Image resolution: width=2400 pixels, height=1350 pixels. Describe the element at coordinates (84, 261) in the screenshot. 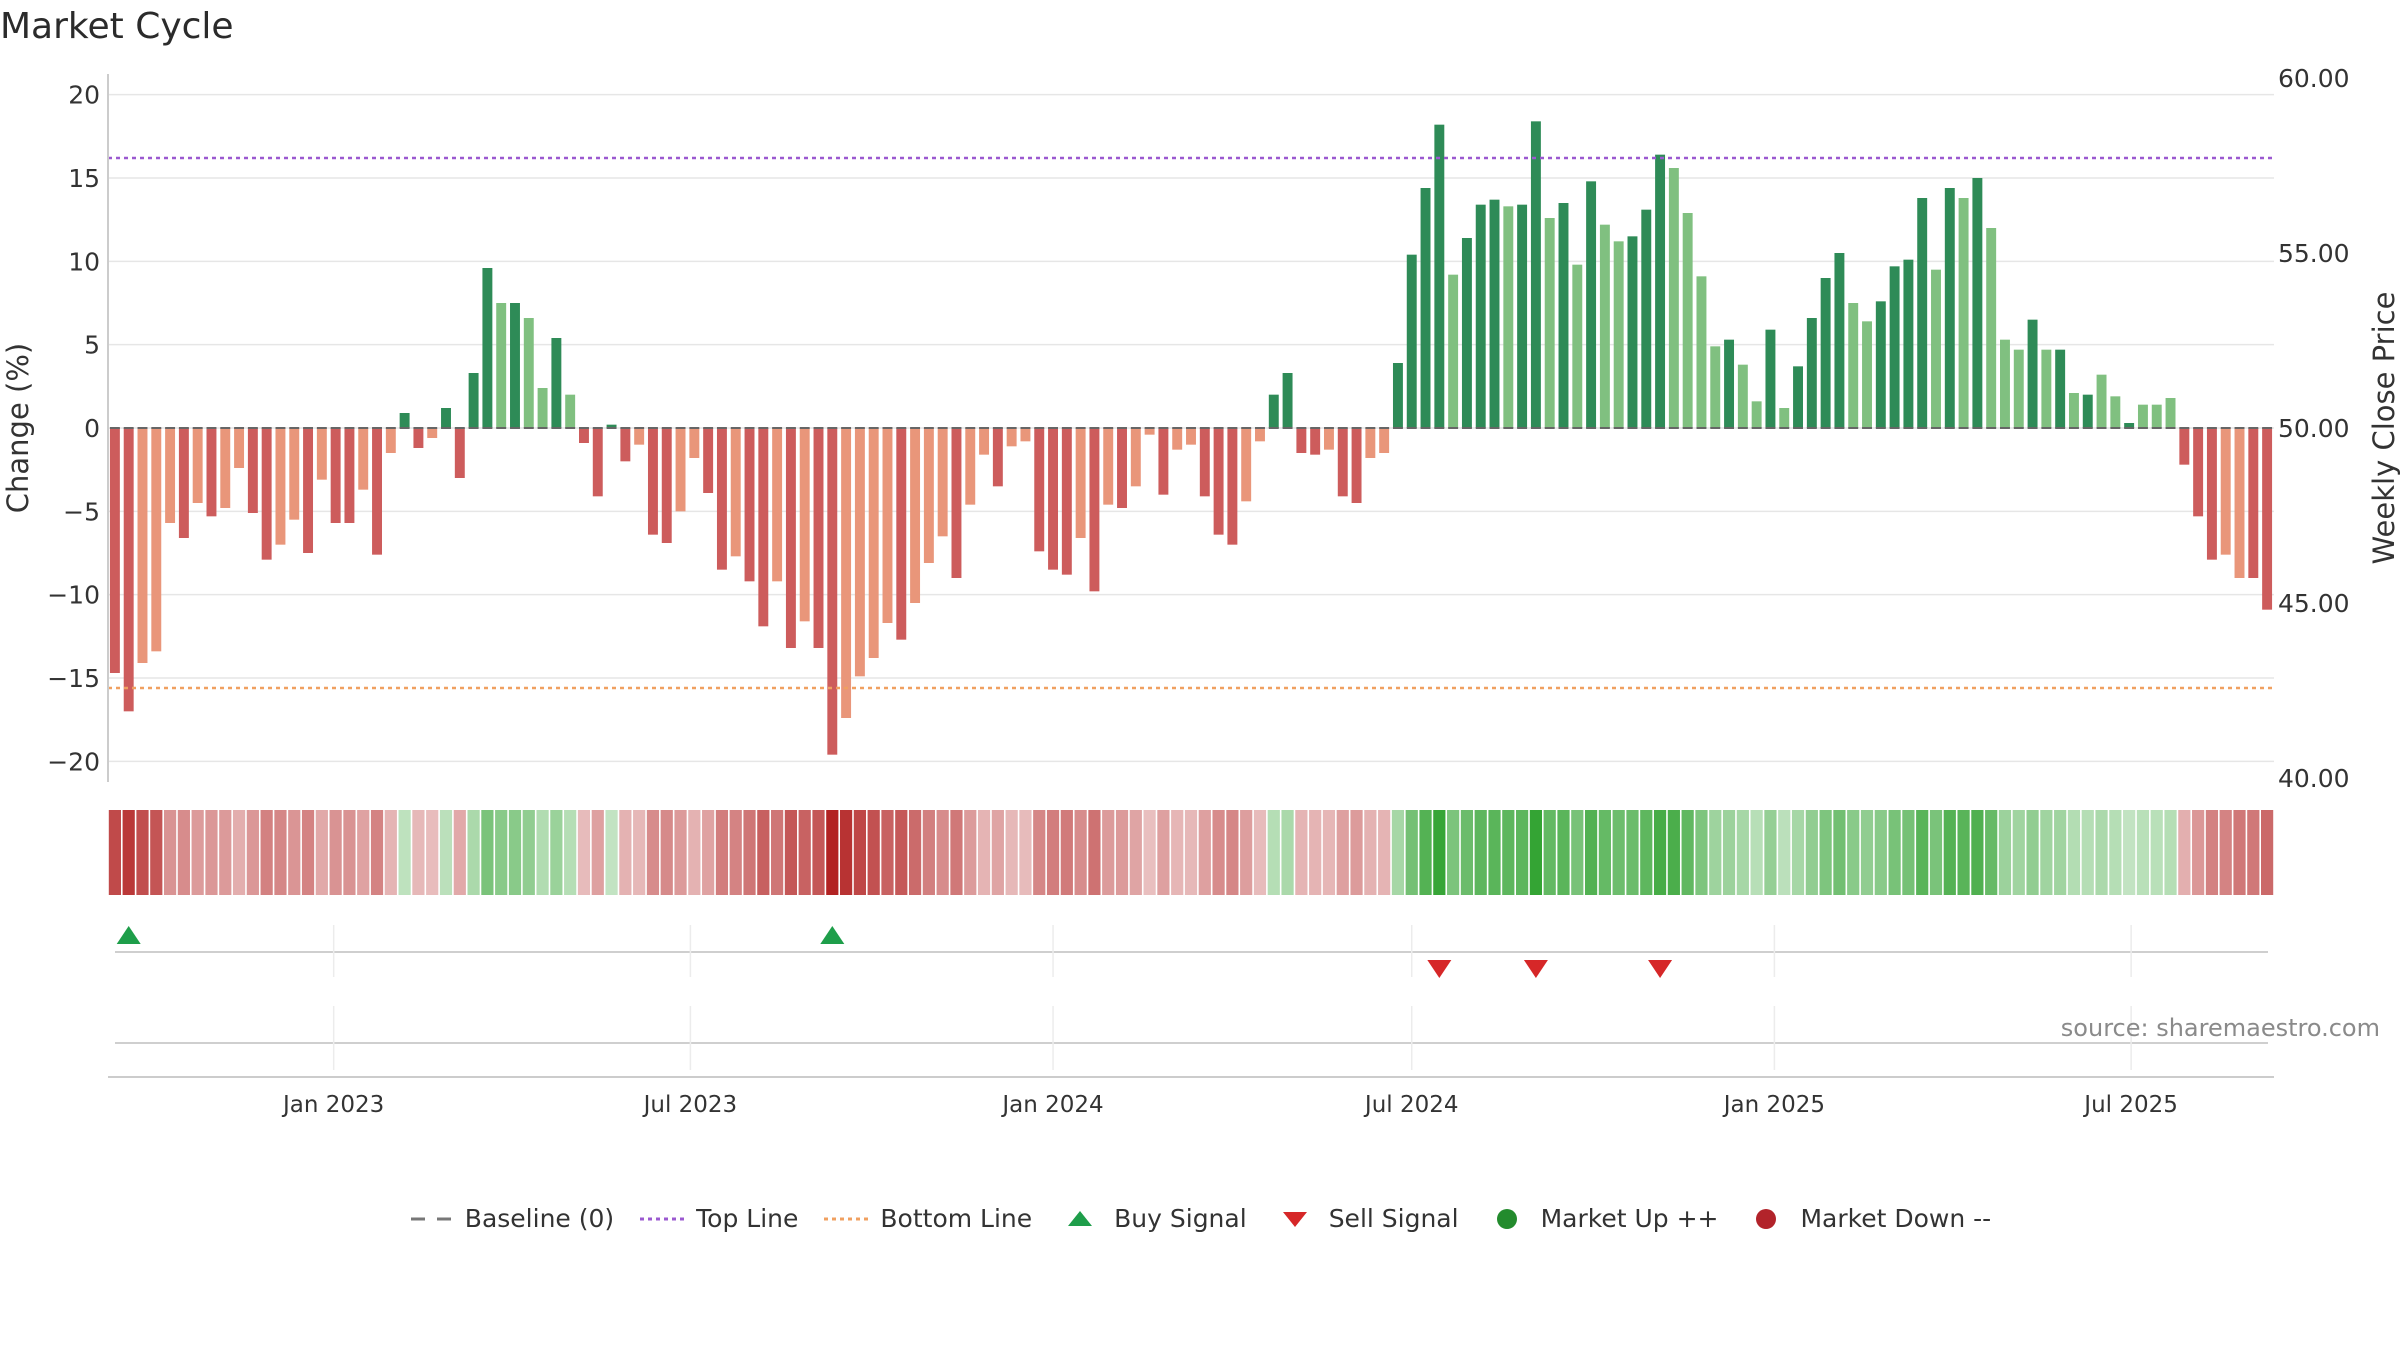

I see `y-tick-label: 10` at that location.